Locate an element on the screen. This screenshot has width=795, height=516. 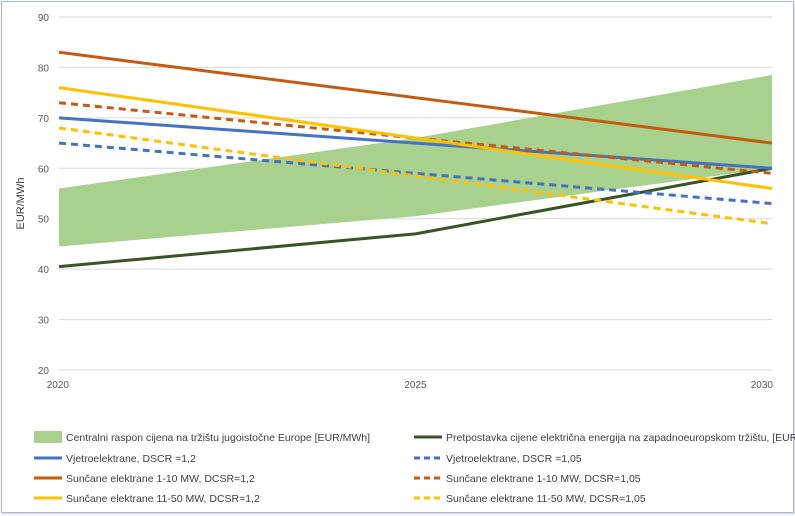
legend-label: Sunčane elektrane 1-10 MW, DCSR=1,2 is located at coordinates (160, 479).